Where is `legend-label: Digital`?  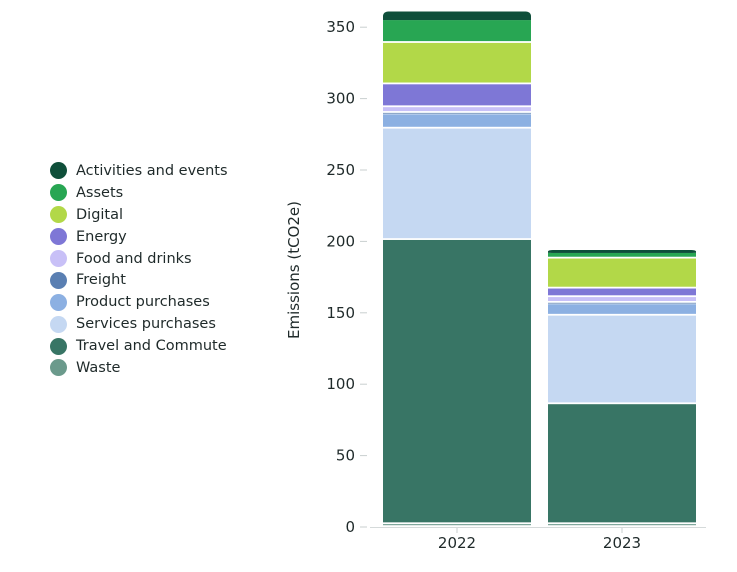
legend-label: Digital is located at coordinates (100, 214).